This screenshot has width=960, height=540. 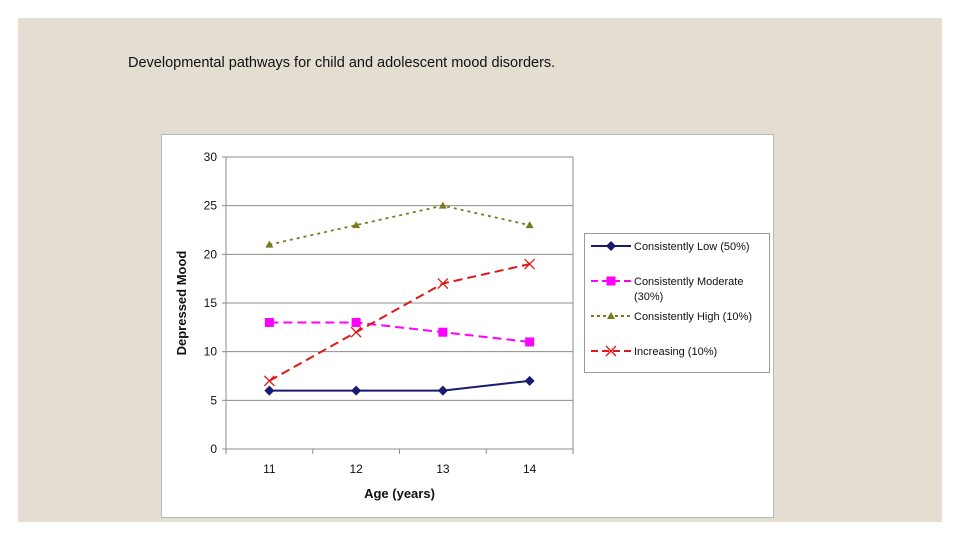 What do you see at coordinates (530, 469) in the screenshot?
I see `x-tick-label: 14` at bounding box center [530, 469].